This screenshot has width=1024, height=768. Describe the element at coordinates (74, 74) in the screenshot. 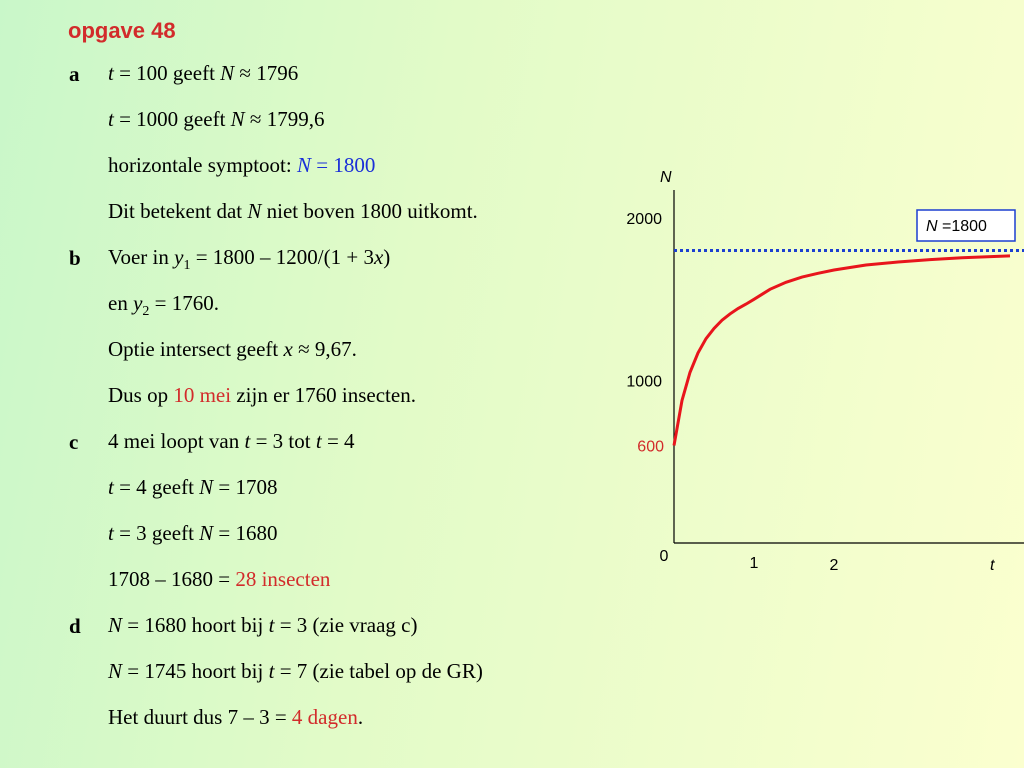

I see `label-a: a` at that location.